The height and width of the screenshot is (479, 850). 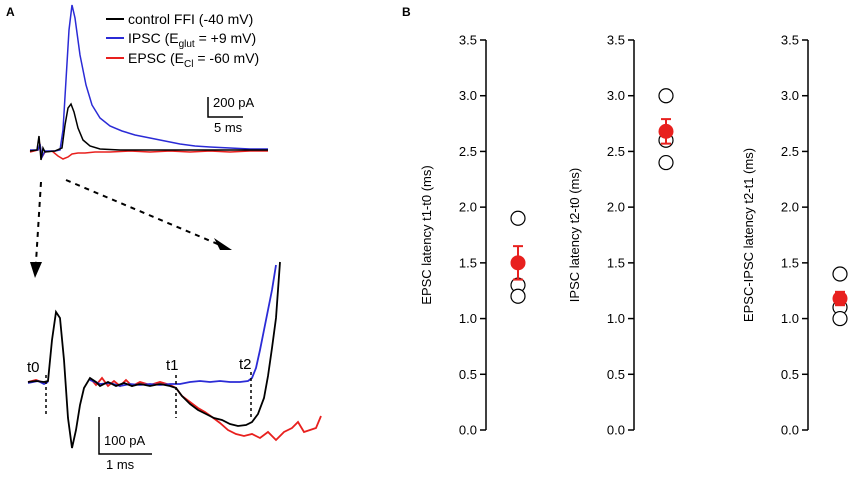 I want to click on legend-ipsc-sub: glut, so click(x=187, y=44).